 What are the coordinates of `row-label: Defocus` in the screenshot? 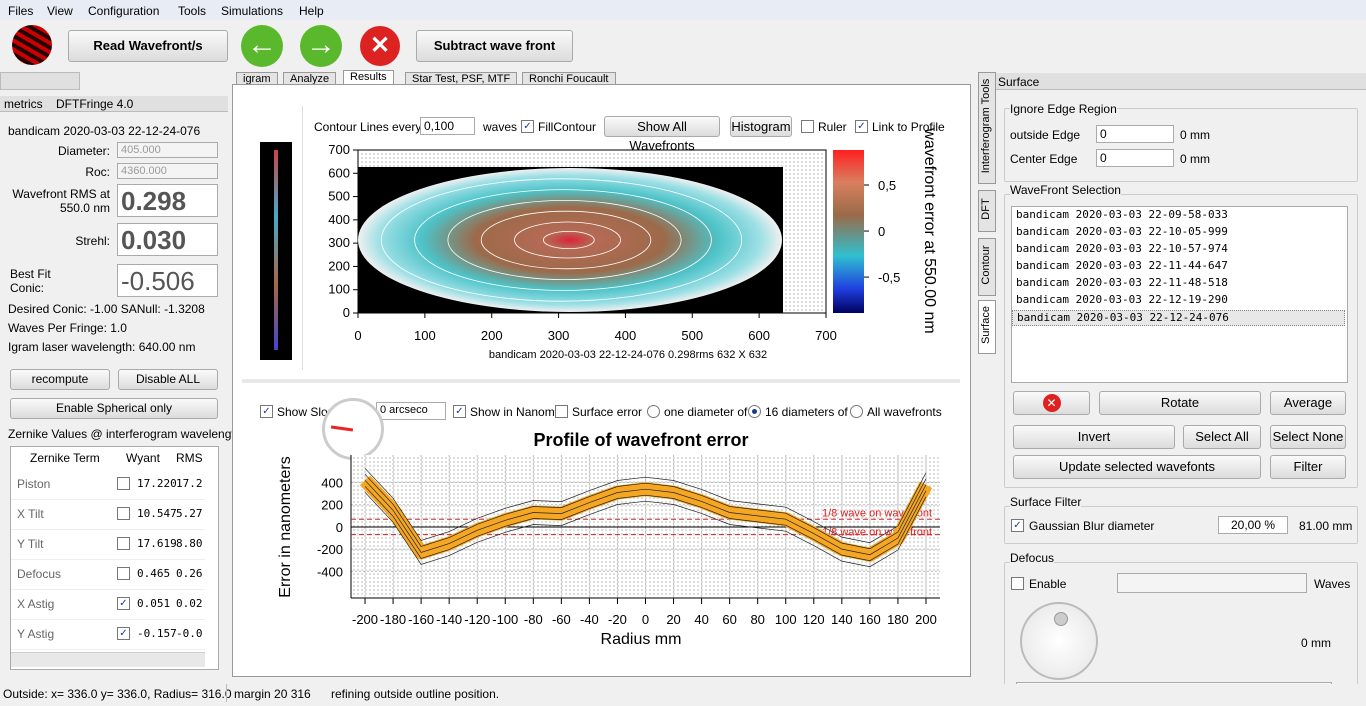 It's located at (39, 574).